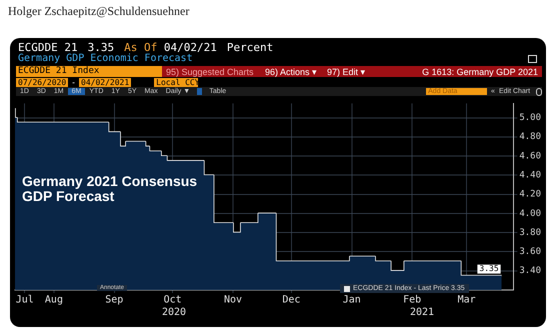 The image size is (556, 335). I want to click on x-tick-label: Nov, so click(233, 300).